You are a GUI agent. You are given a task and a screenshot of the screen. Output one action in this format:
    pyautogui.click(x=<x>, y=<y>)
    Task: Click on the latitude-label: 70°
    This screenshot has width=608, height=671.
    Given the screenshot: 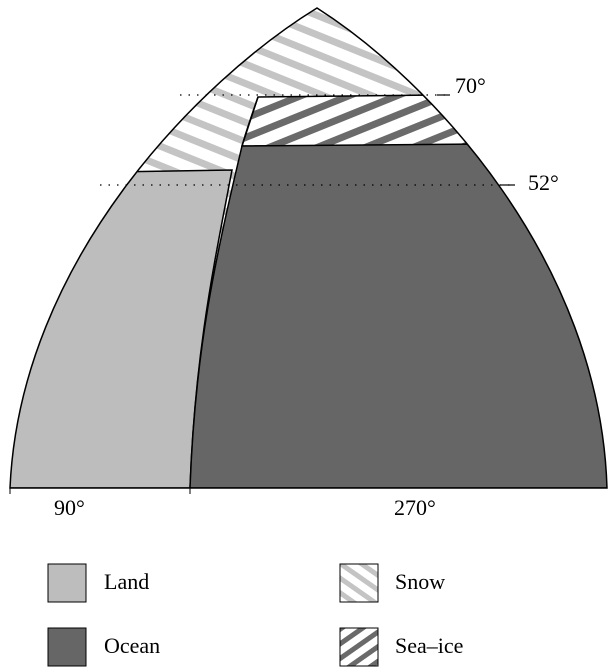 What is the action you would take?
    pyautogui.click(x=470, y=85)
    